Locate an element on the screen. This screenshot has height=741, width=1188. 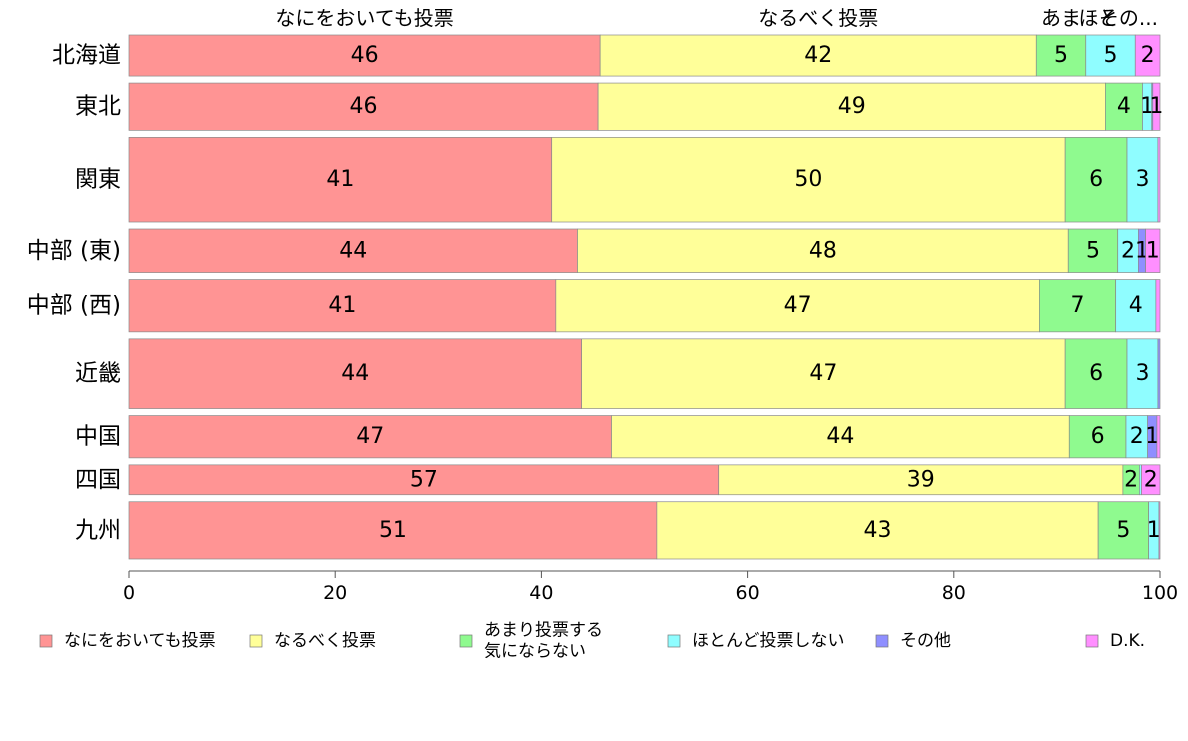
category-label: 近畿 is located at coordinates (98, 374).